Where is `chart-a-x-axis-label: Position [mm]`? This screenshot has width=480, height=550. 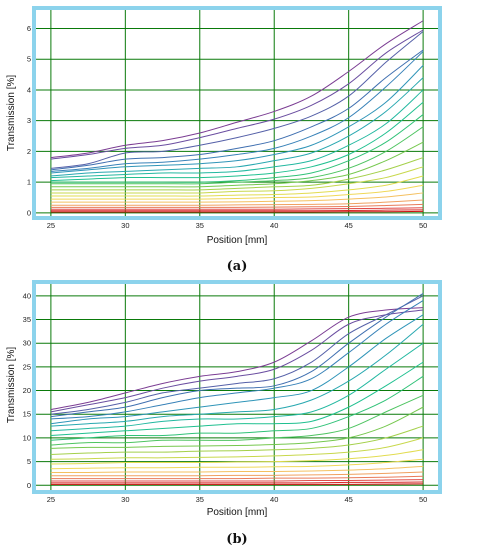 chart-a-x-axis-label: Position [mm] is located at coordinates (237, 240).